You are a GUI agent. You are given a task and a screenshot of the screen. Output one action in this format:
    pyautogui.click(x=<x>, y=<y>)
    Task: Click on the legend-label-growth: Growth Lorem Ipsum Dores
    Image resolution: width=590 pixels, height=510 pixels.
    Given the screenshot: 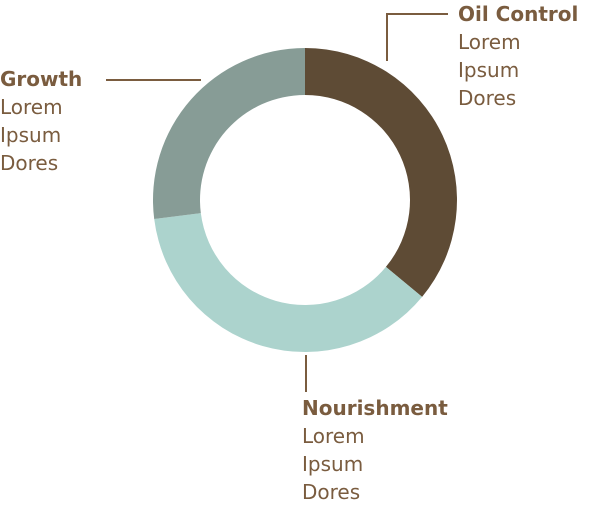 What is the action you would take?
    pyautogui.click(x=41, y=121)
    